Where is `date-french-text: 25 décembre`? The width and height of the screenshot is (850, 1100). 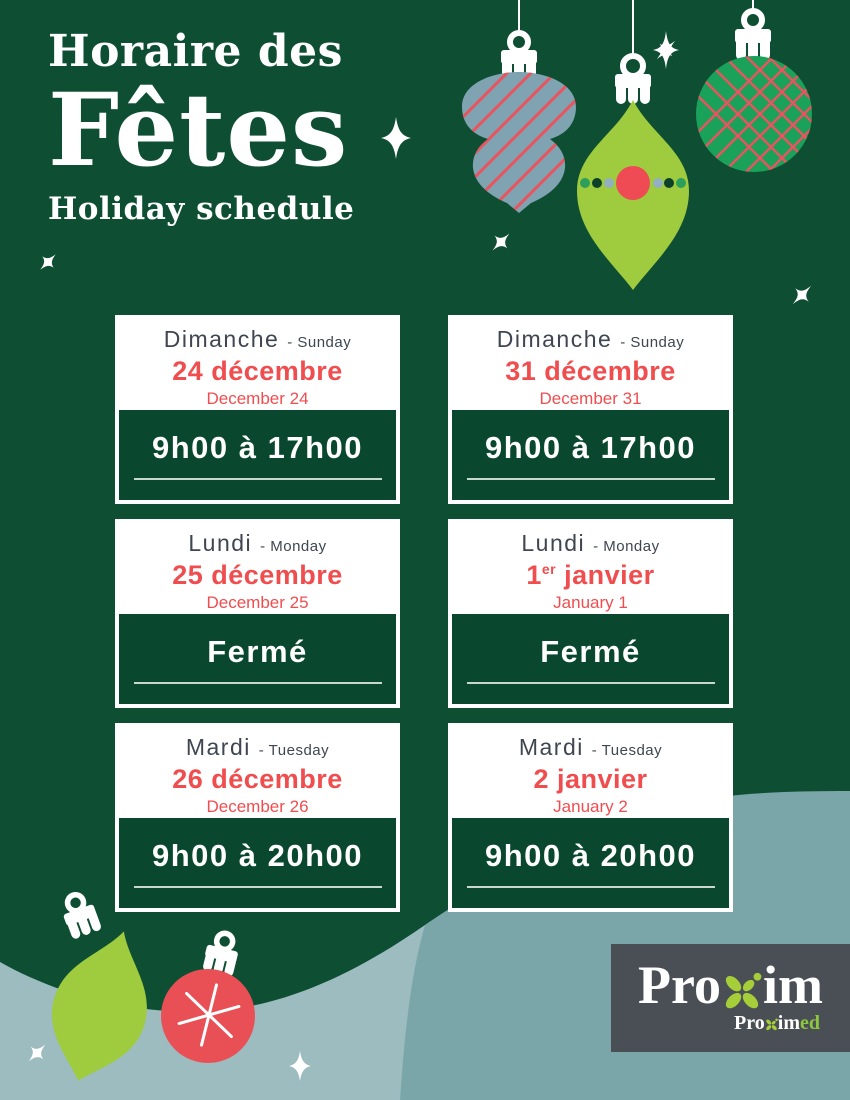 date-french-text: 25 décembre is located at coordinates (257, 575).